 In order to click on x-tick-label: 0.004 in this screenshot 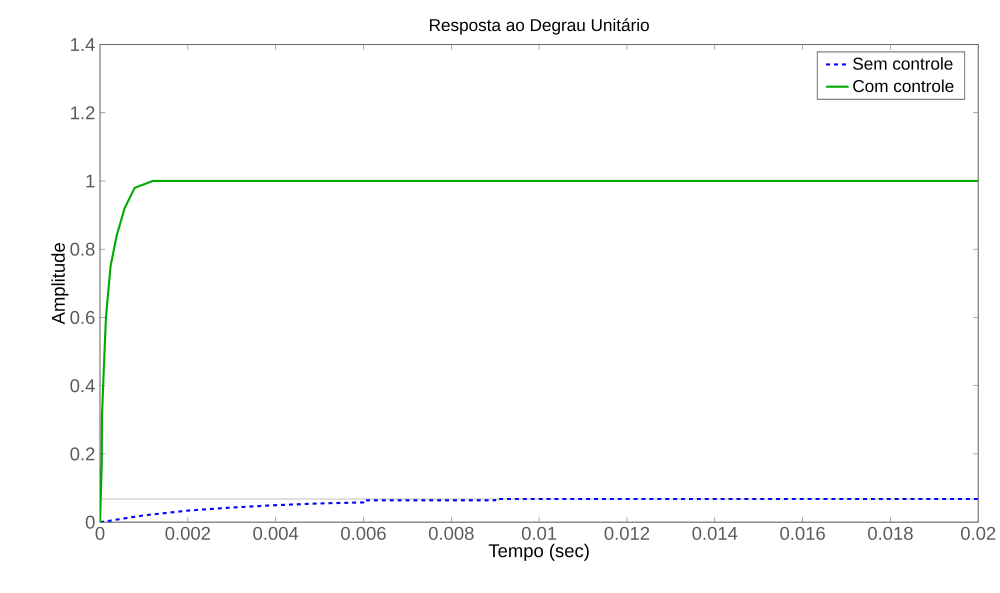, I will do `click(275, 533)`.